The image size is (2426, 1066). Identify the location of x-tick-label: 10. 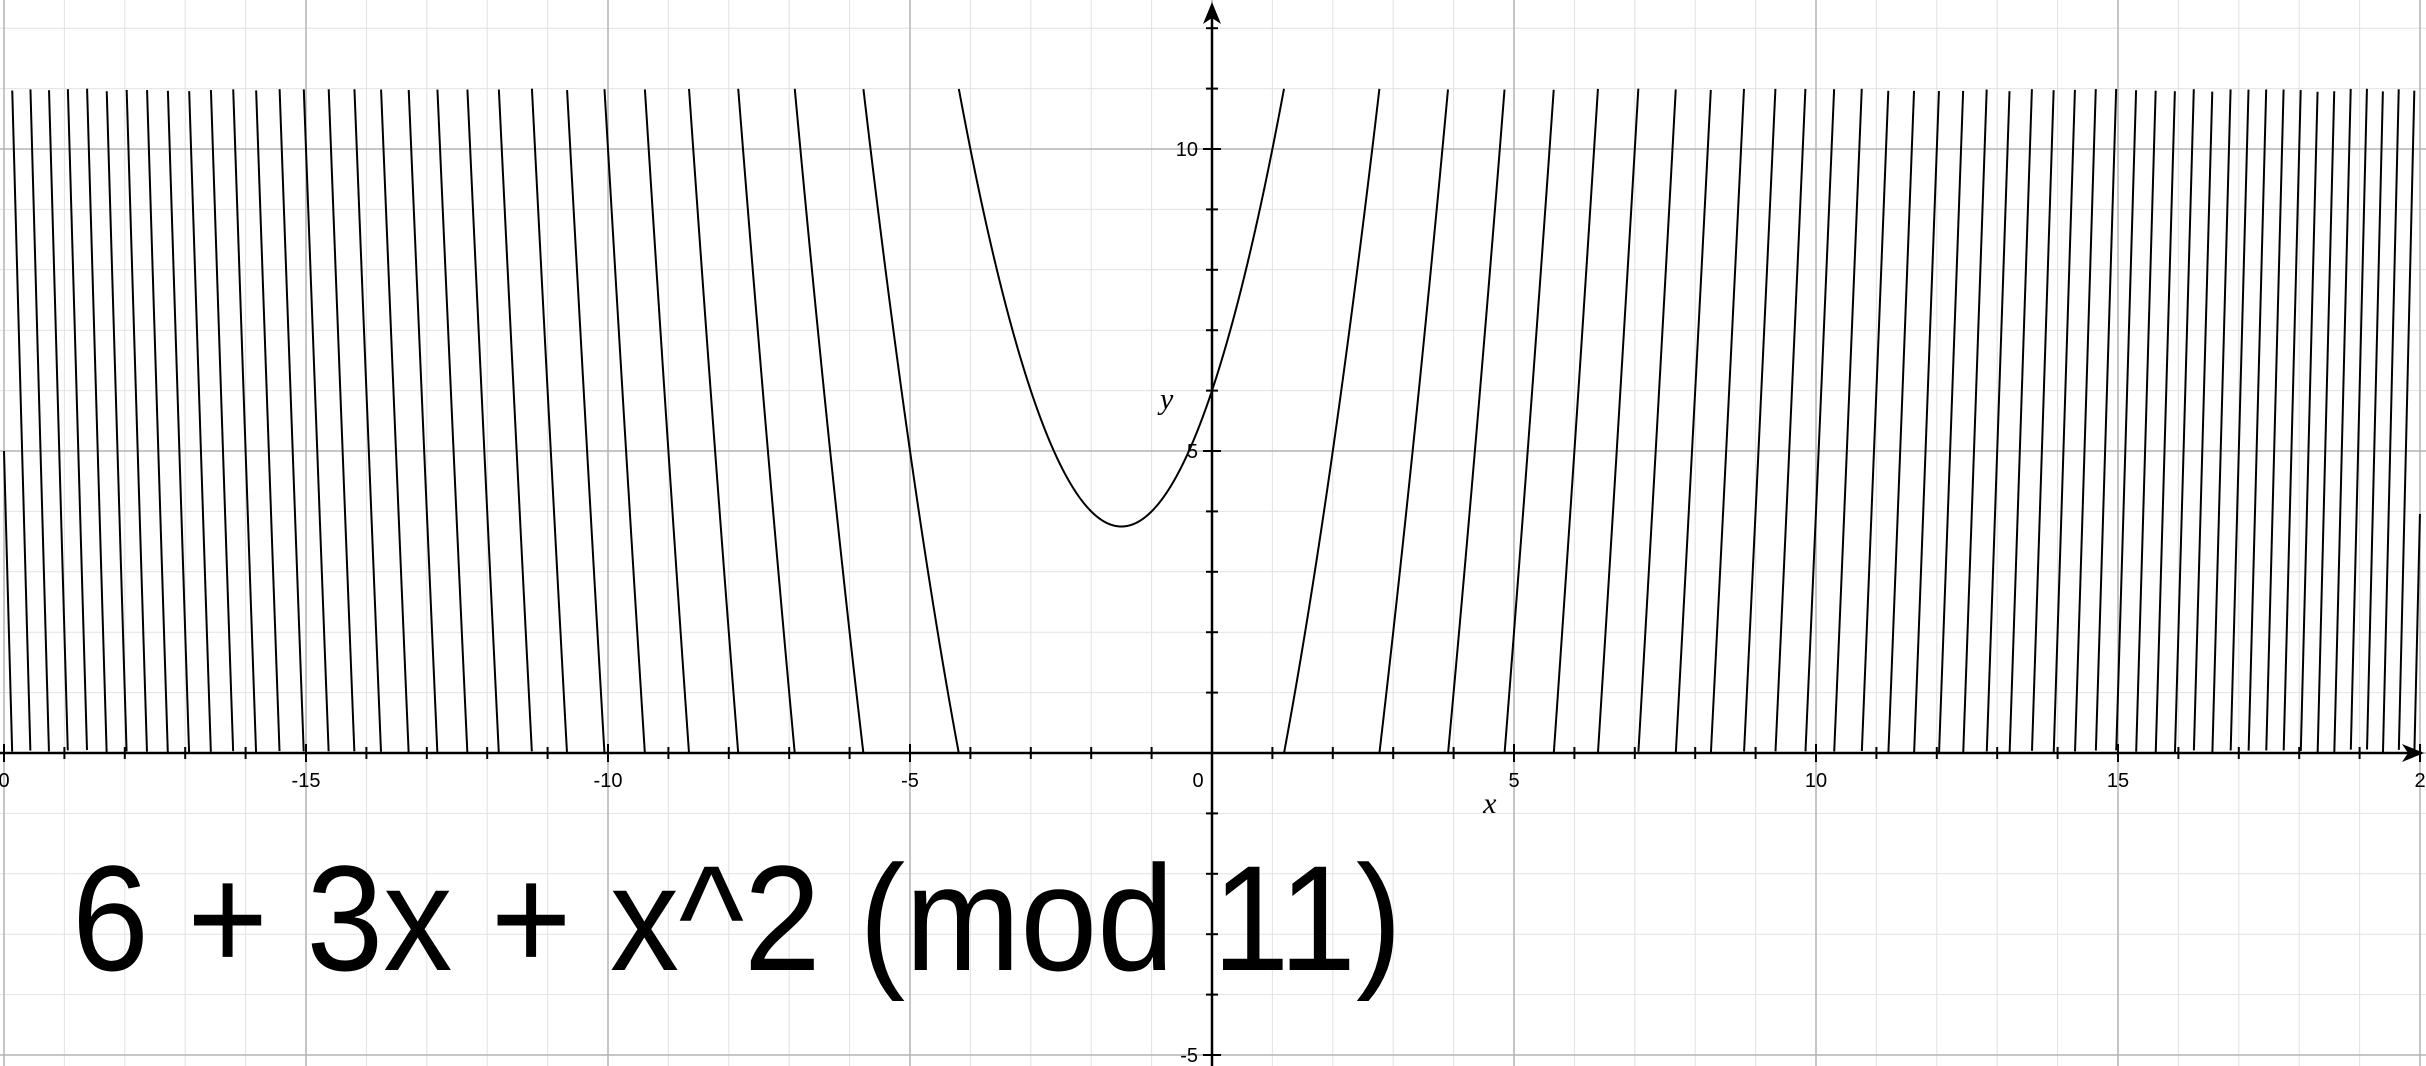
(1816, 781).